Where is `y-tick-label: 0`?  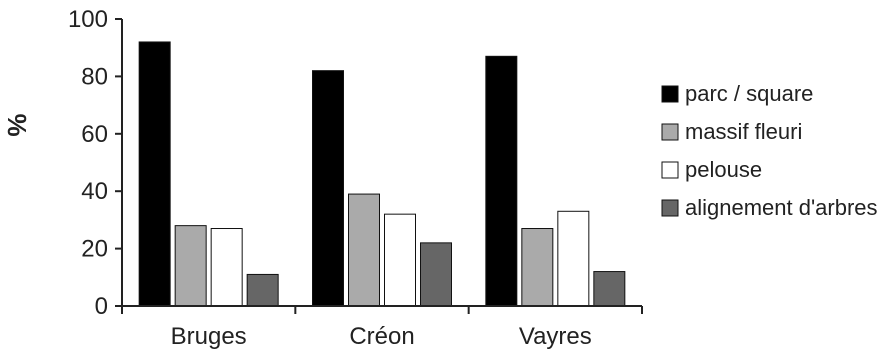
y-tick-label: 0 is located at coordinates (101, 306).